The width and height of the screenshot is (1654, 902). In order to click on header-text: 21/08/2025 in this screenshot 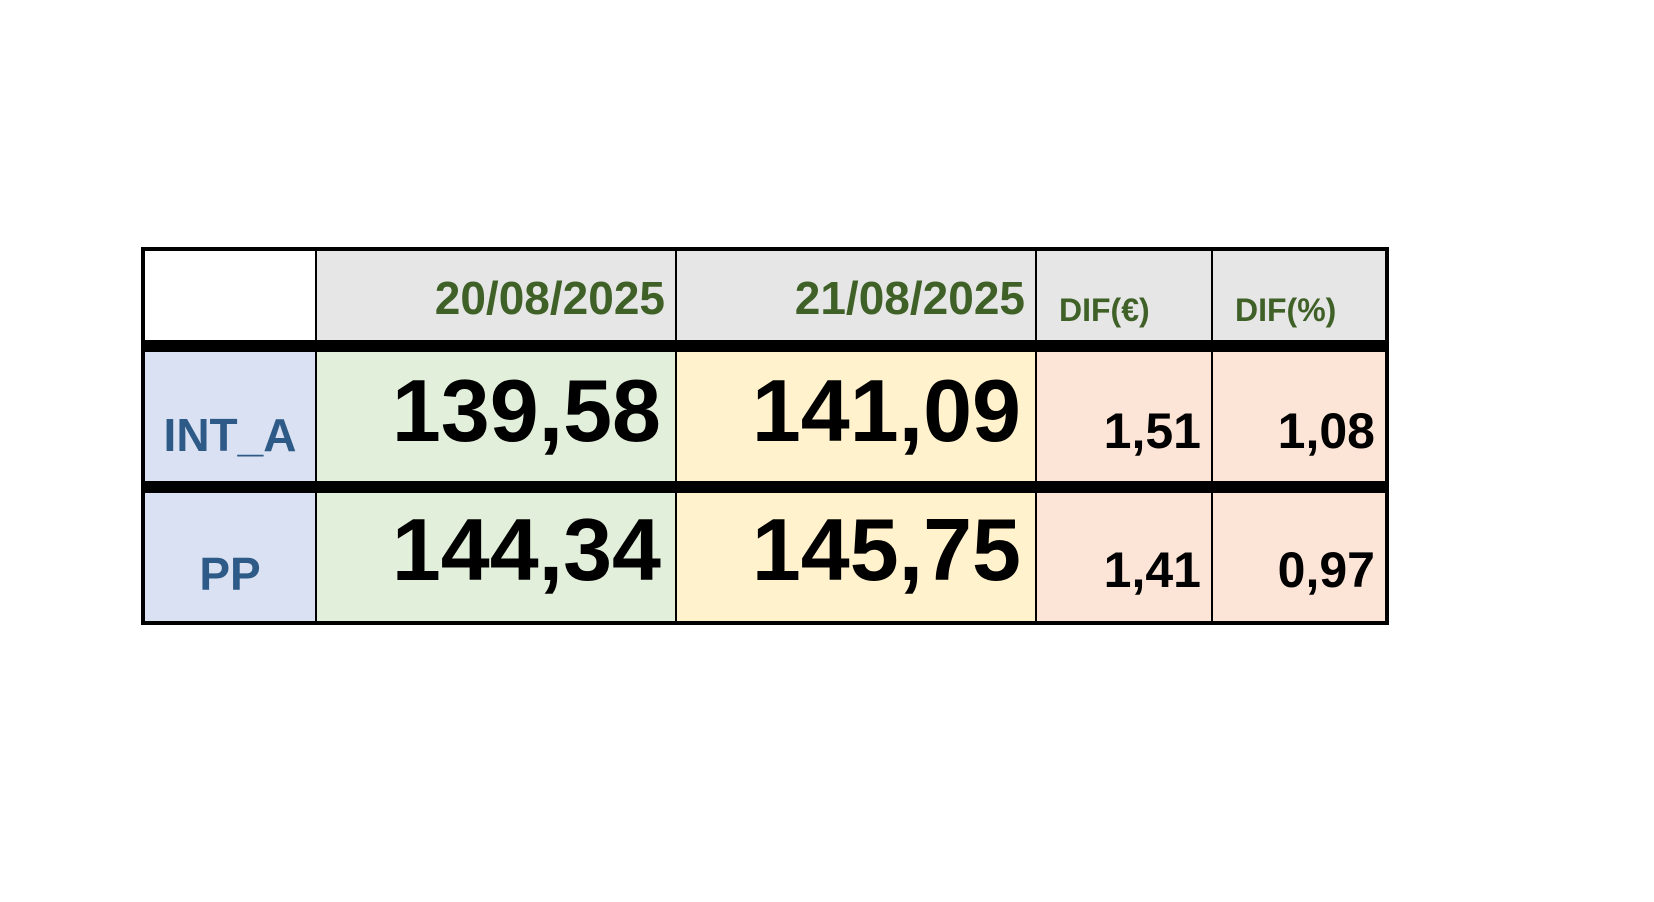, I will do `click(909, 298)`.